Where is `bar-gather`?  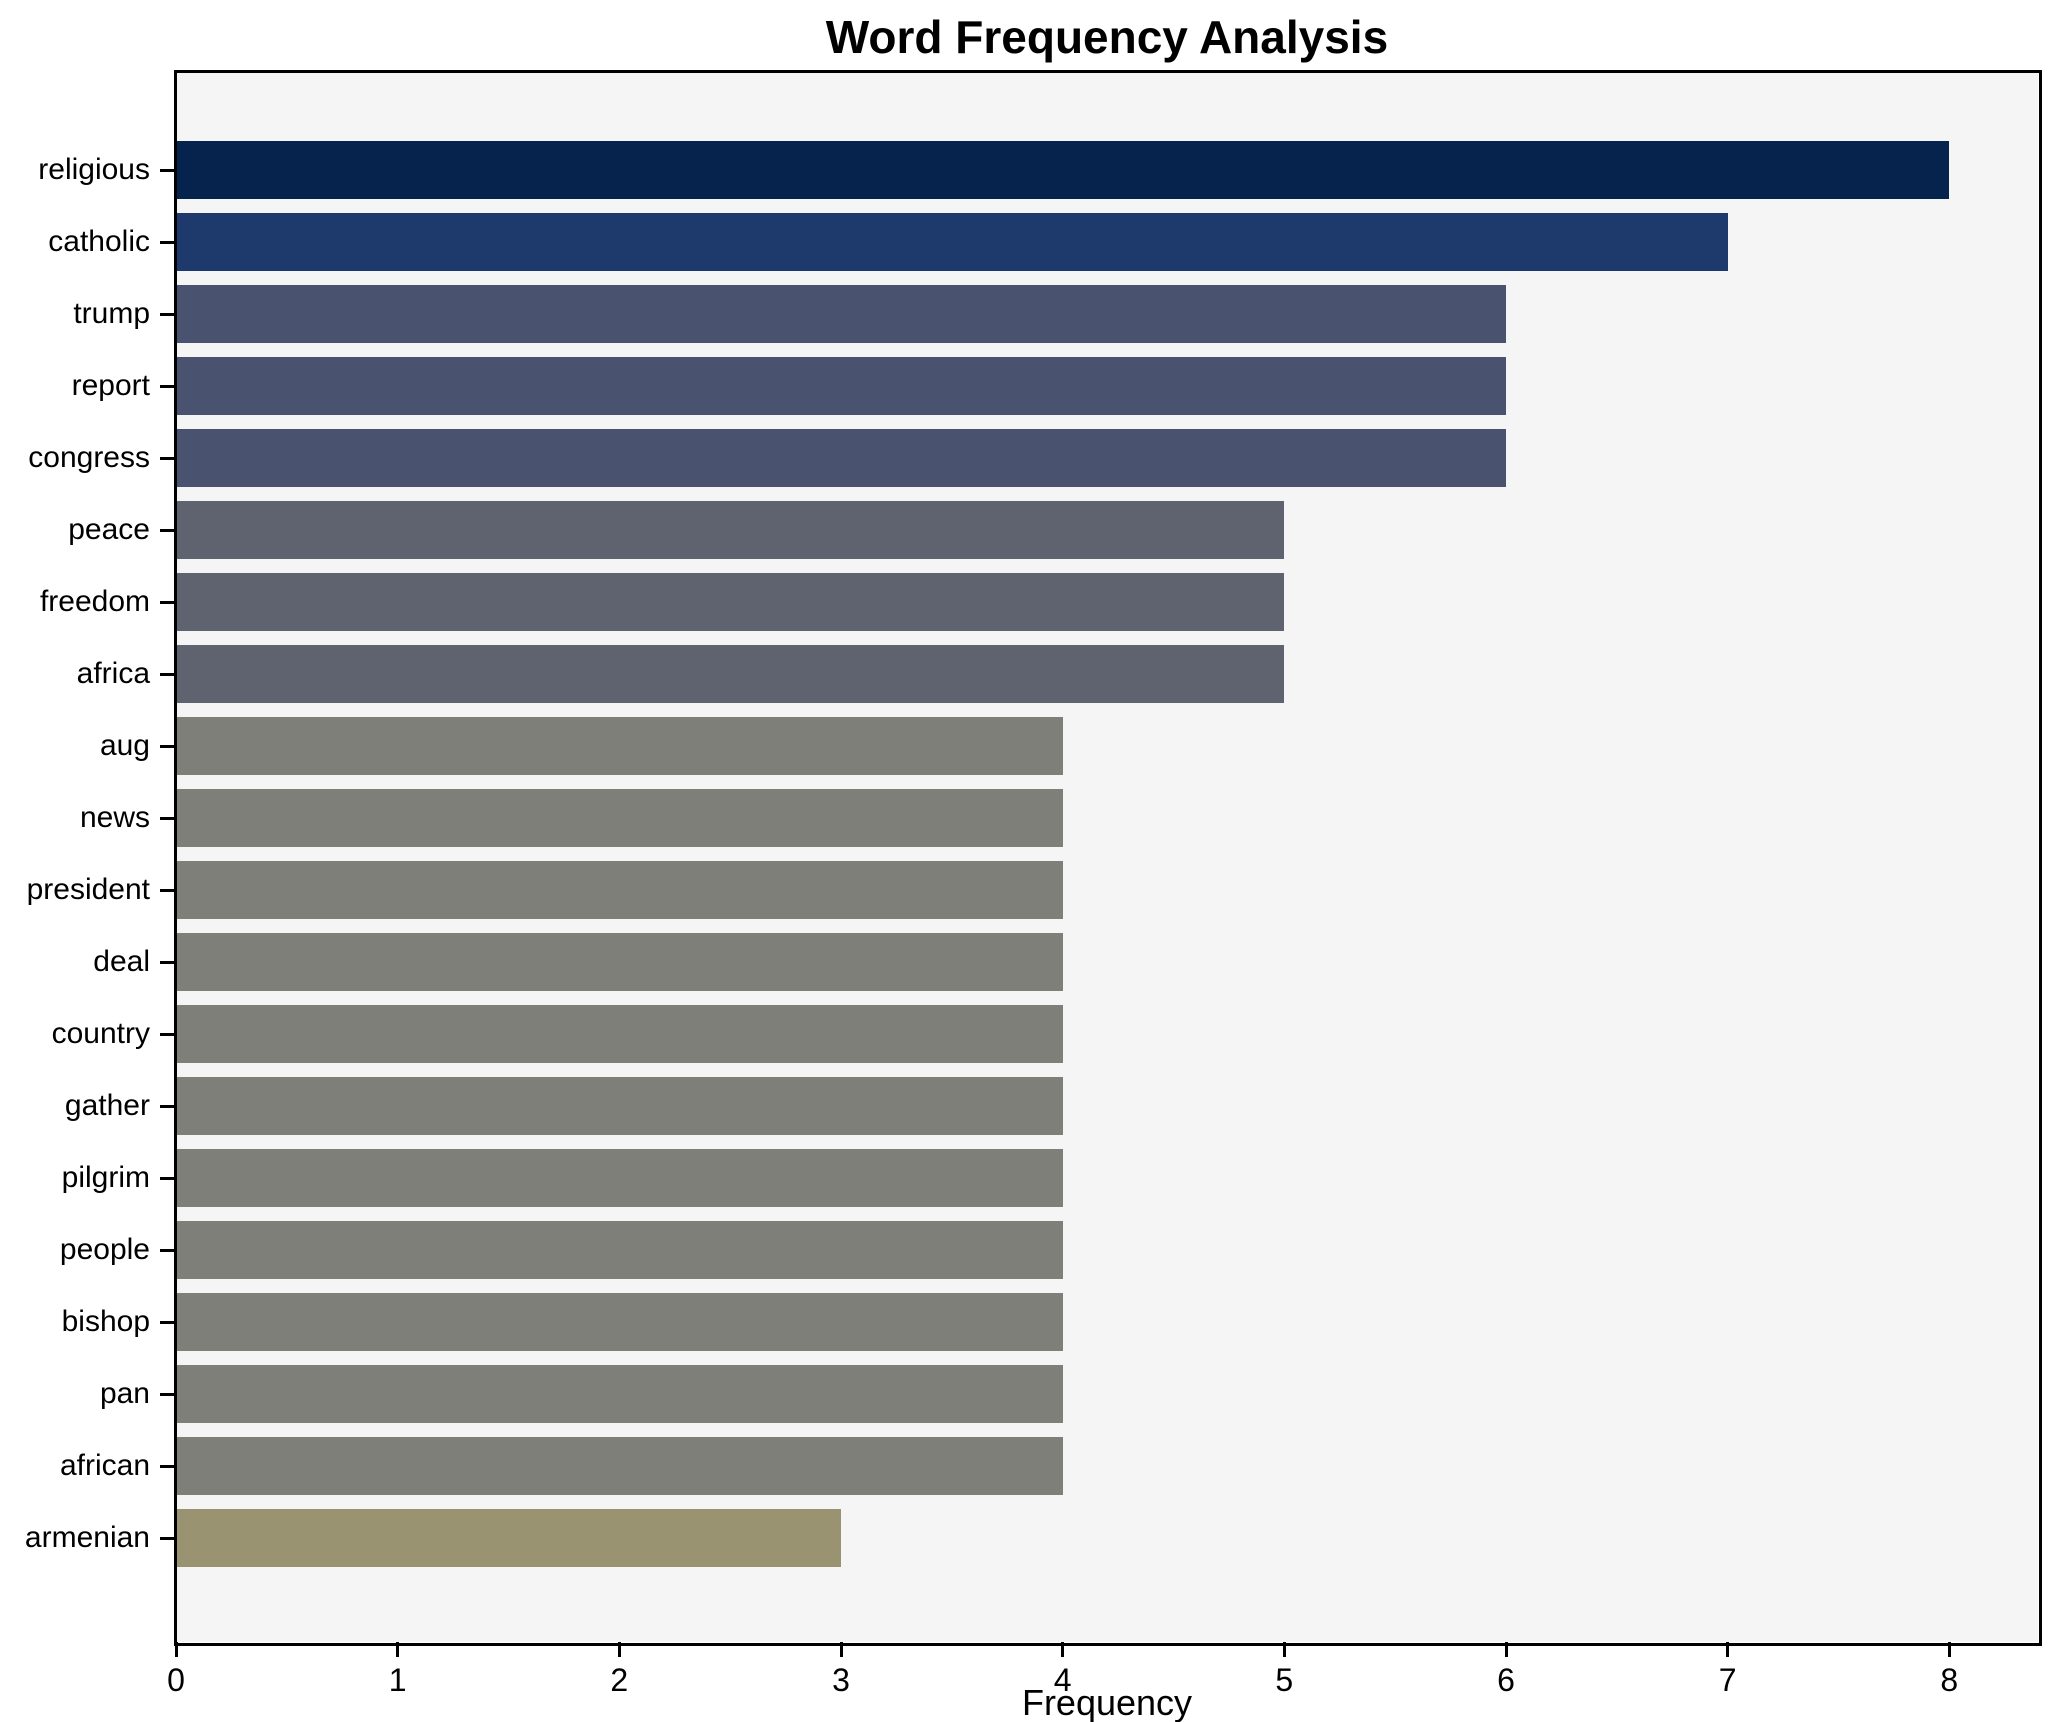
bar-gather is located at coordinates (619, 1106).